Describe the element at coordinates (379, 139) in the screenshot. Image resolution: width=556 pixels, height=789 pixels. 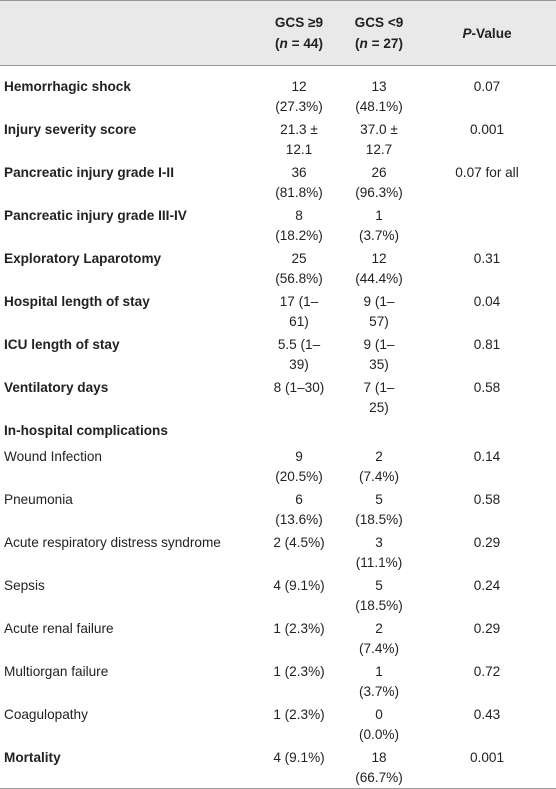
I see `value-cell: 37.0 ± 12.7` at that location.